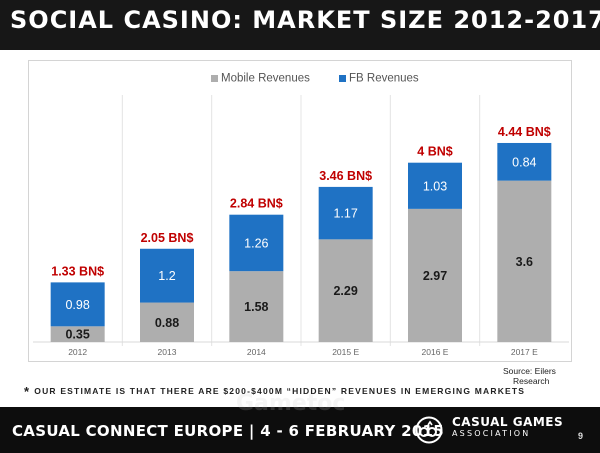 The image size is (600, 453). I want to click on org-name-line-1: CASUAL GAMES, so click(508, 422).